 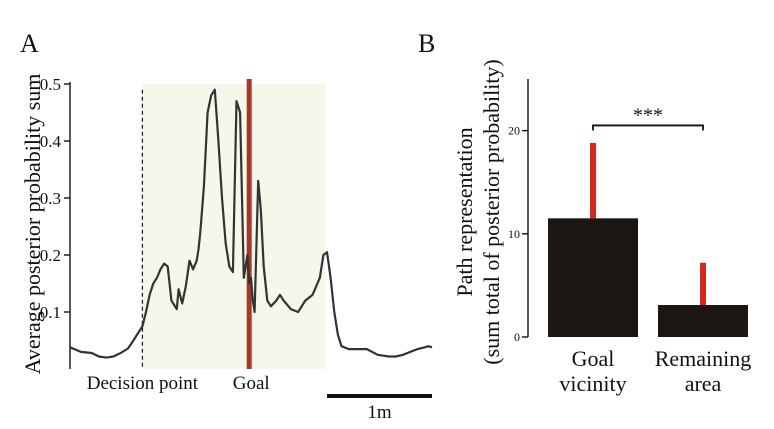 What do you see at coordinates (593, 358) in the screenshot?
I see `panel-b-category-label-0-line1: Goal` at bounding box center [593, 358].